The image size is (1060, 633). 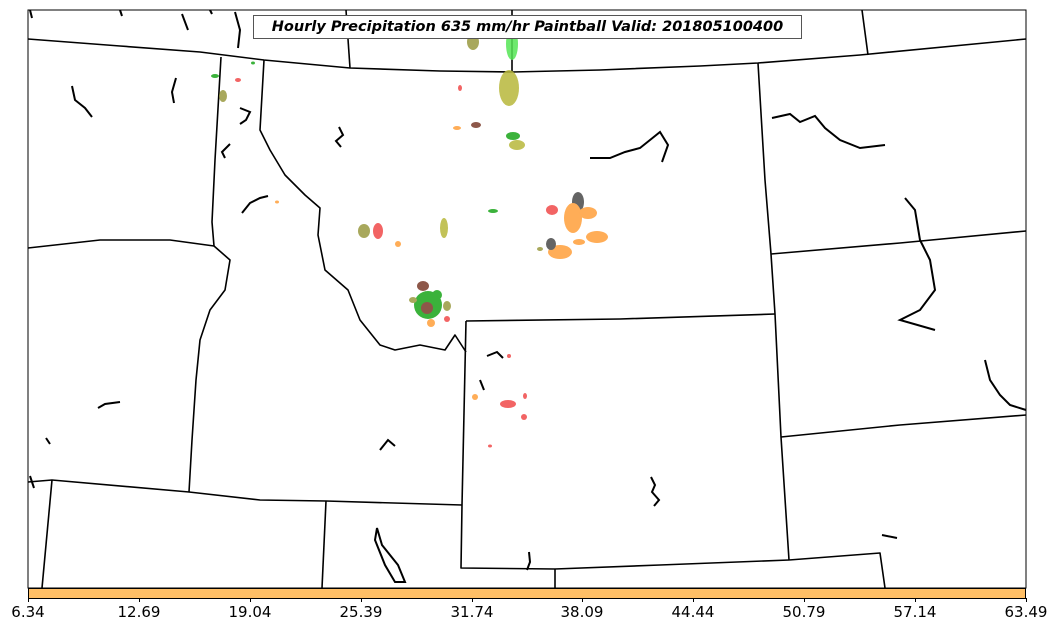 I want to click on colorbar-tick-label: 19.04, so click(x=250, y=612).